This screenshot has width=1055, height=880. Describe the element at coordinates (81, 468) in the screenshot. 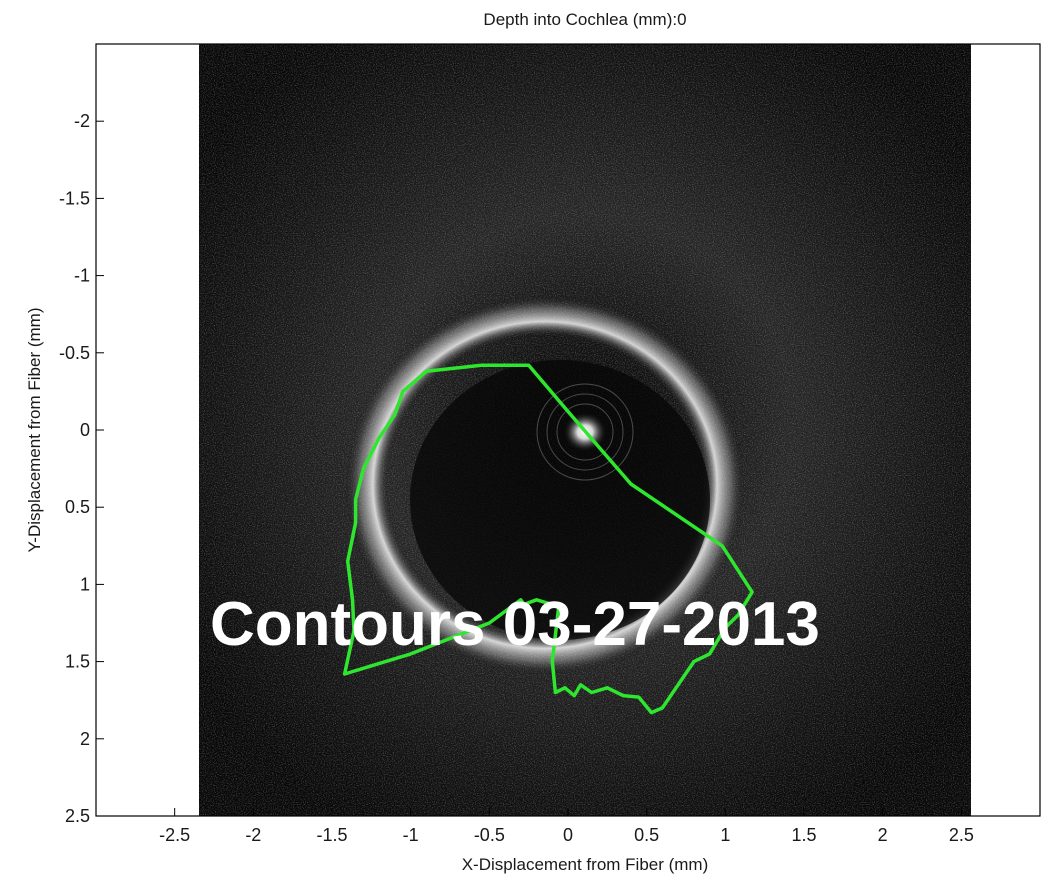

I see `y-axis: -2 -1.5 -1 -0.5 0 0.5 1 1.5 2 2.5` at that location.